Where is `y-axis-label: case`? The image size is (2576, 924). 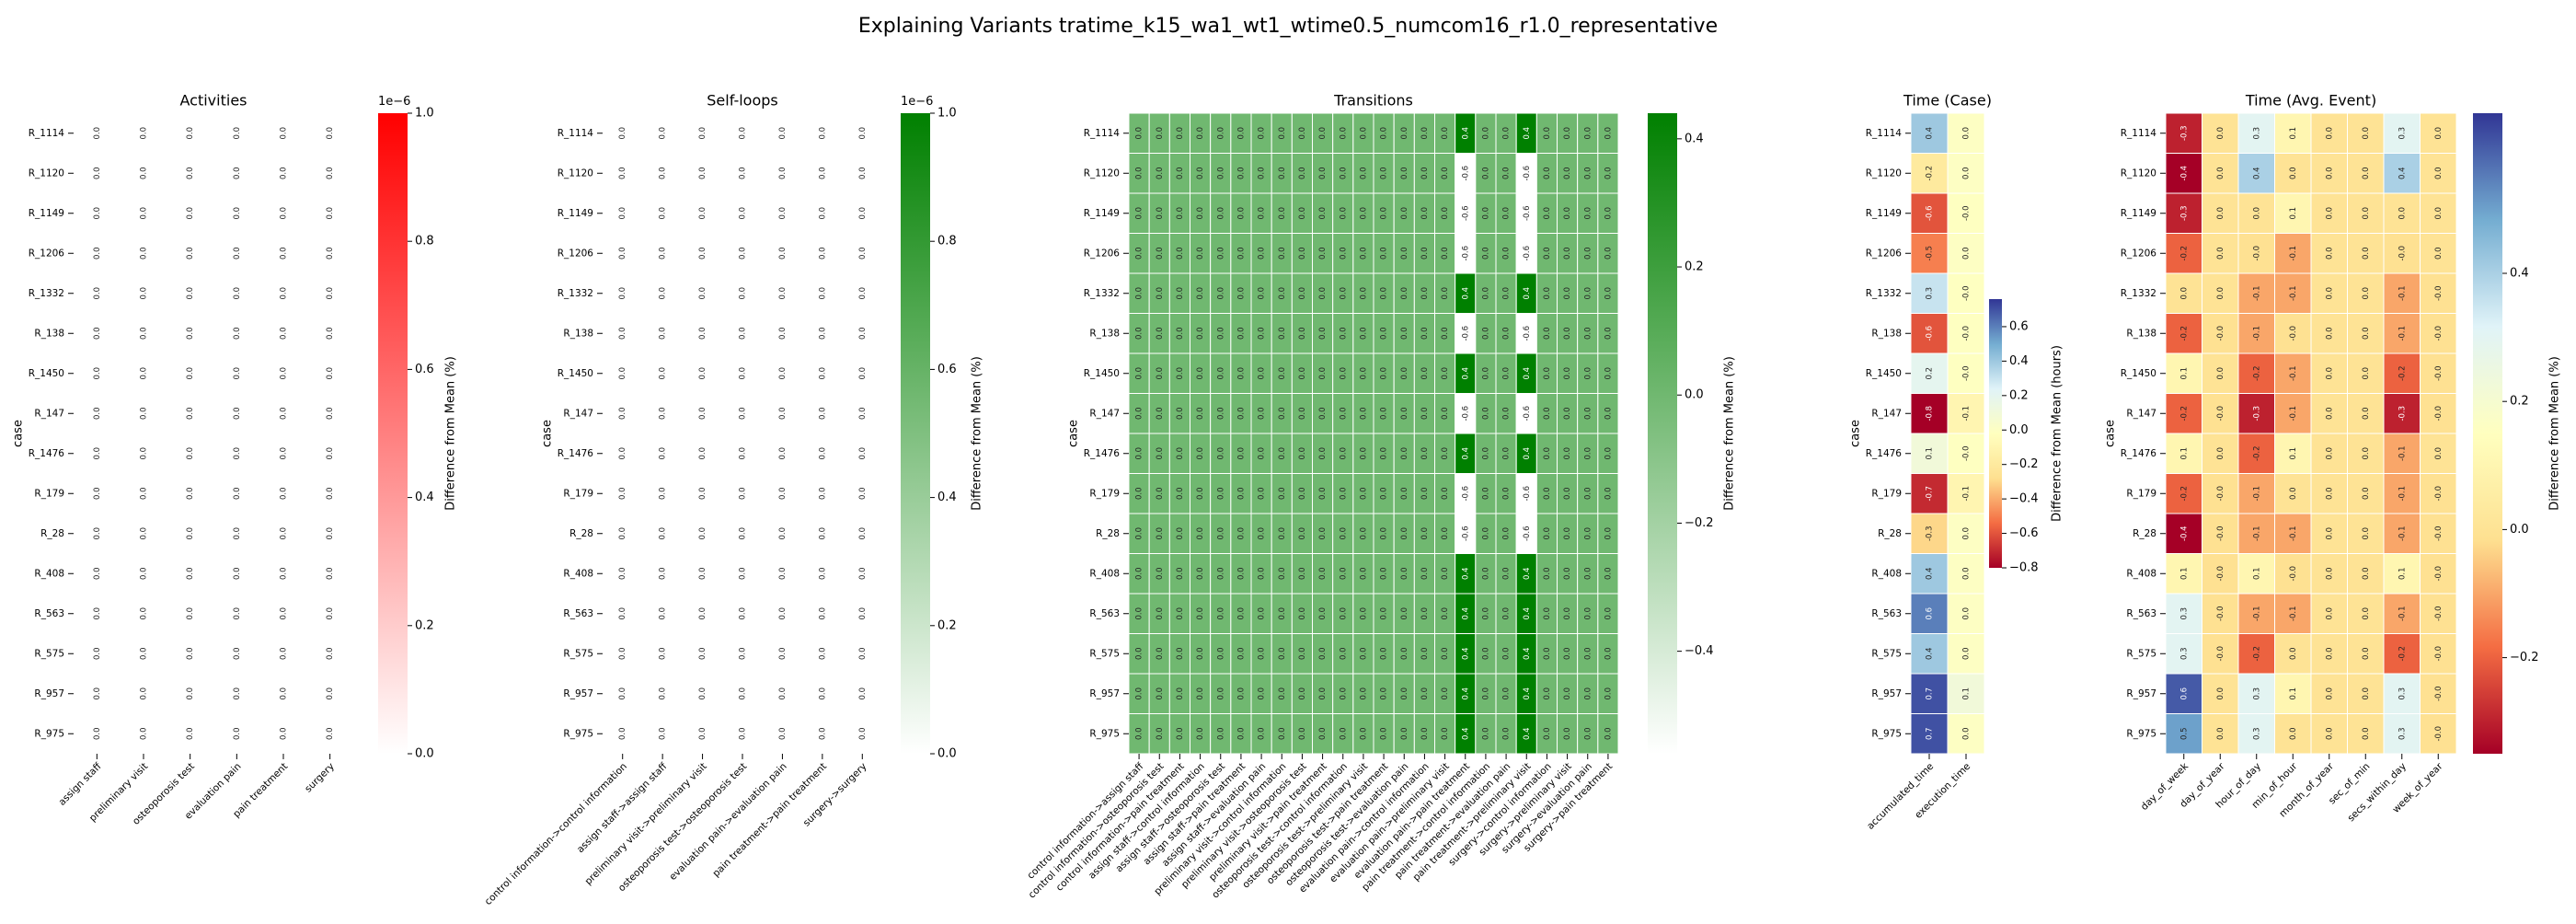 y-axis-label: case is located at coordinates (2111, 433).